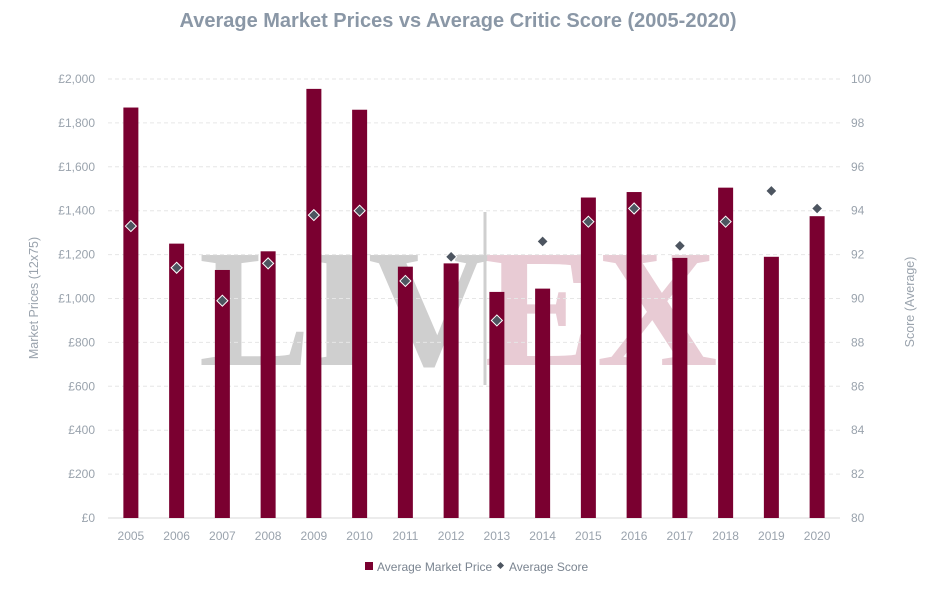 This screenshot has height=589, width=931. What do you see at coordinates (858, 474) in the screenshot?
I see `right-tick-label: 82` at bounding box center [858, 474].